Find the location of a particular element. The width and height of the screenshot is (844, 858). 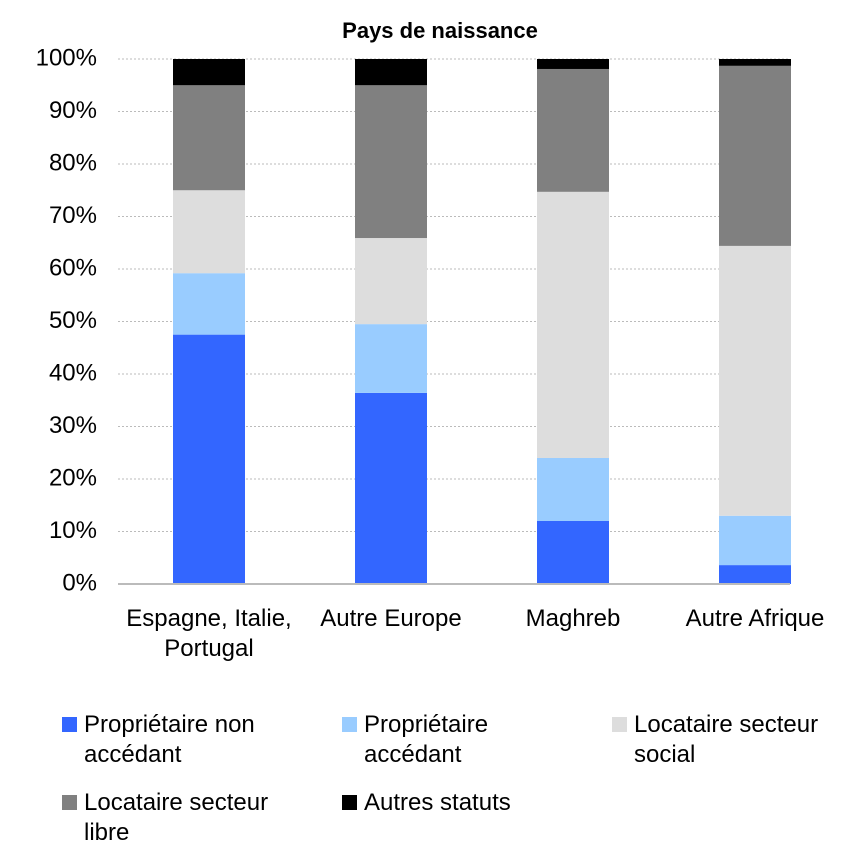

legend-label: Locataire secteur libre is located at coordinates (176, 817).